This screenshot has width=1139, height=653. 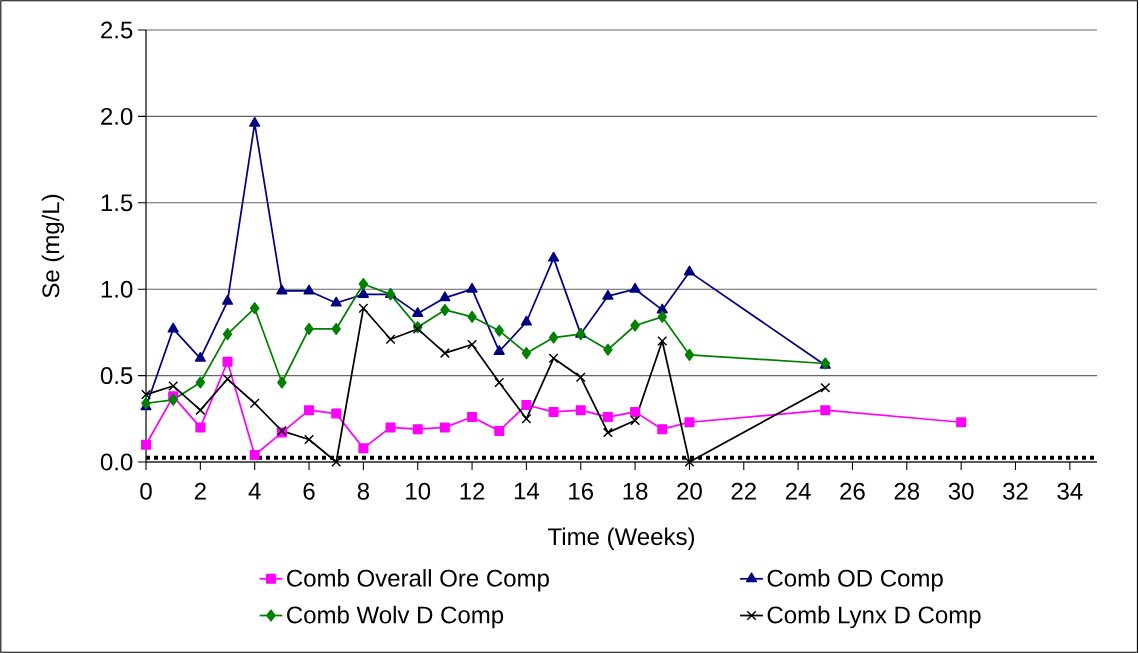 What do you see at coordinates (1015, 491) in the screenshot?
I see `x-tick-label: 32` at bounding box center [1015, 491].